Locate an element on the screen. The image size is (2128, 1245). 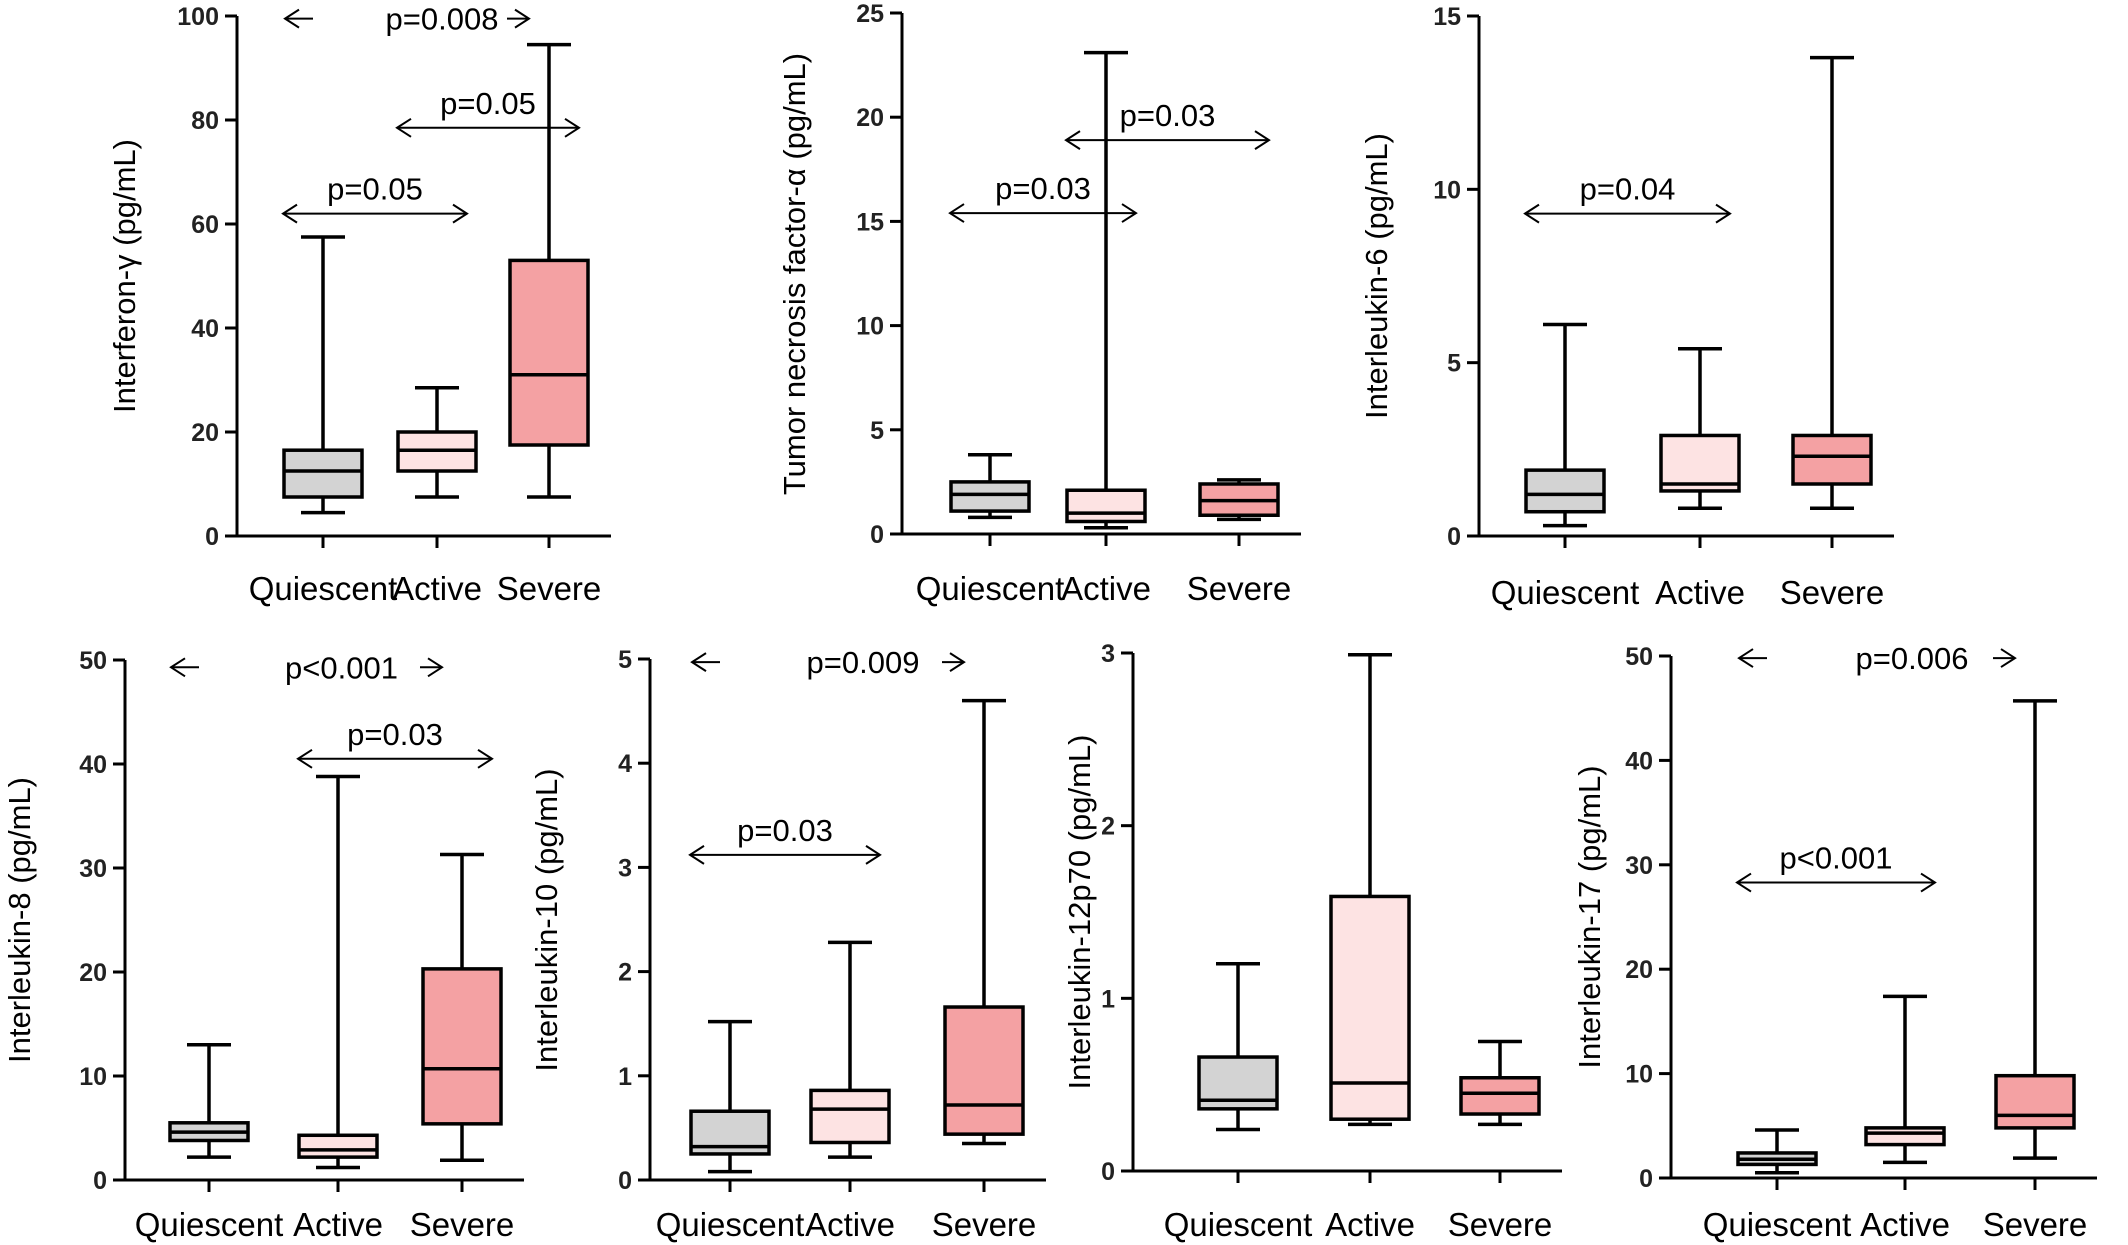
y-tick-label: 1 is located at coordinates (625, 1077).